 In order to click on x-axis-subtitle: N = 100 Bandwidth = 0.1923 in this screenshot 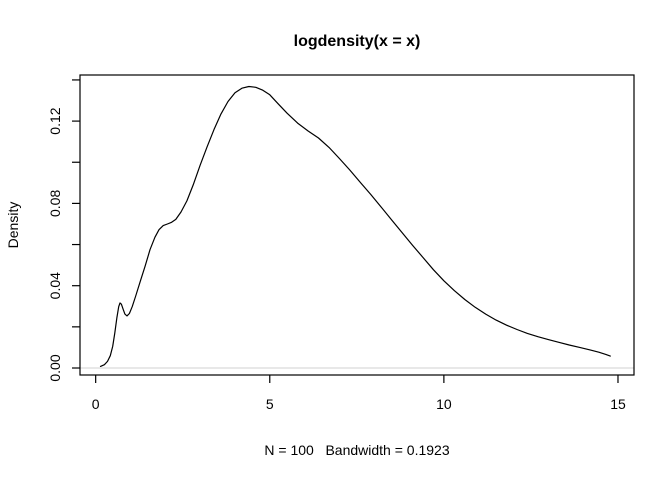, I will do `click(356, 450)`.